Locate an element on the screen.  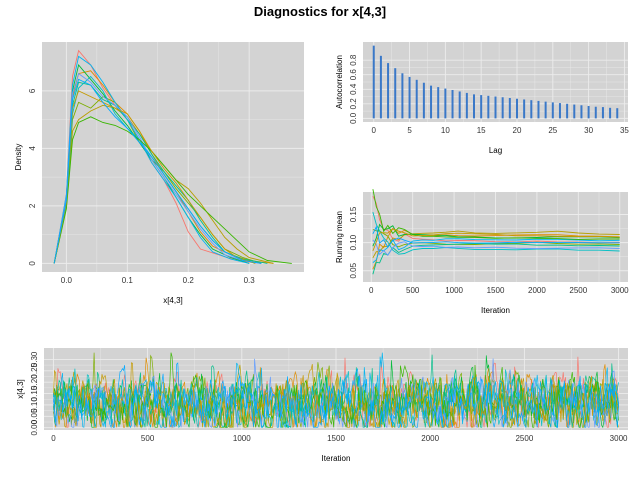
y-tick-label: 4 is located at coordinates (32, 148).